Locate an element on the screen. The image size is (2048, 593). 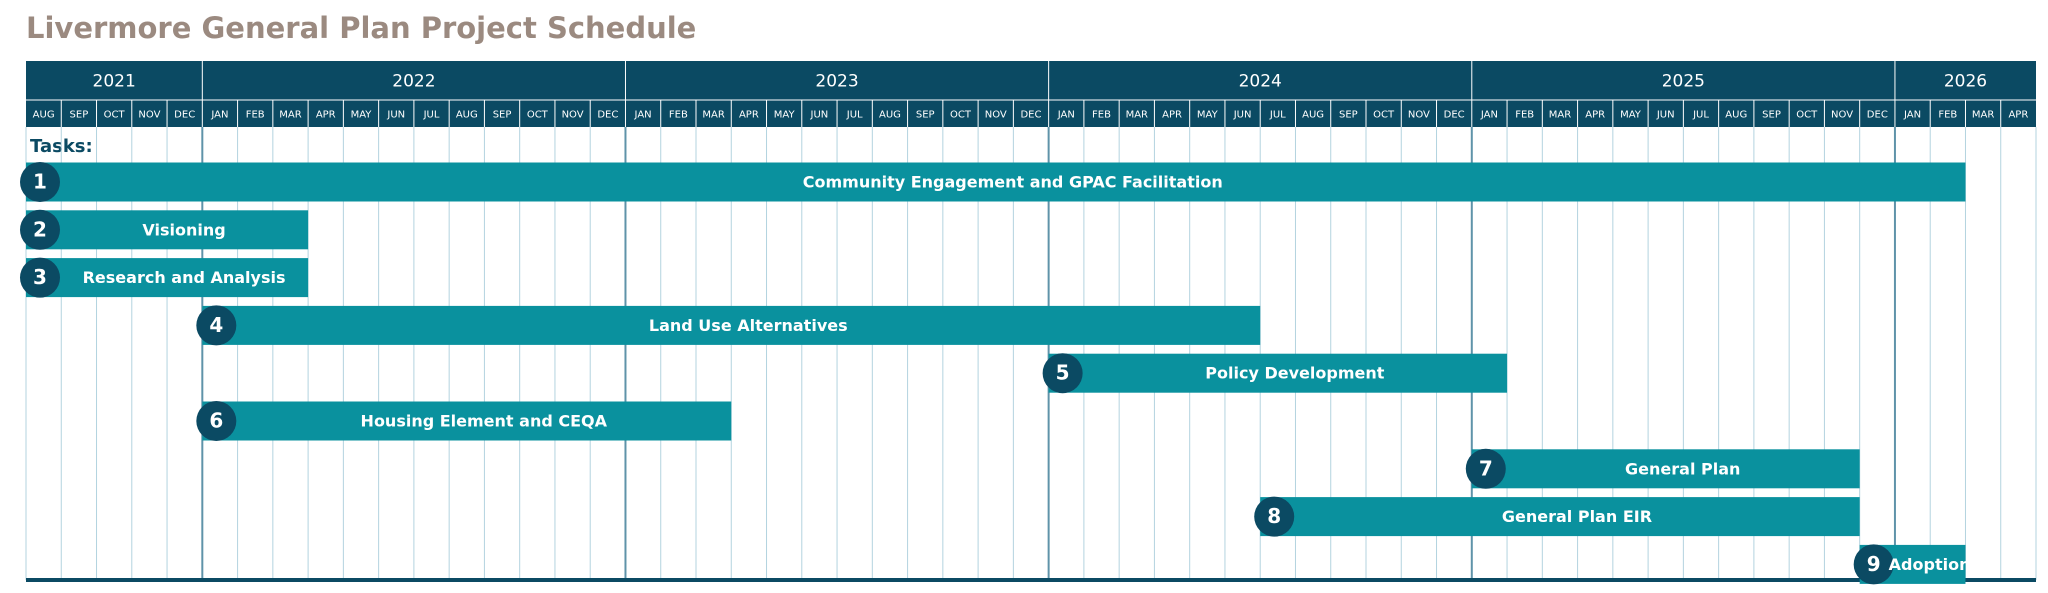
task-name: Adoption is located at coordinates (1930, 564).